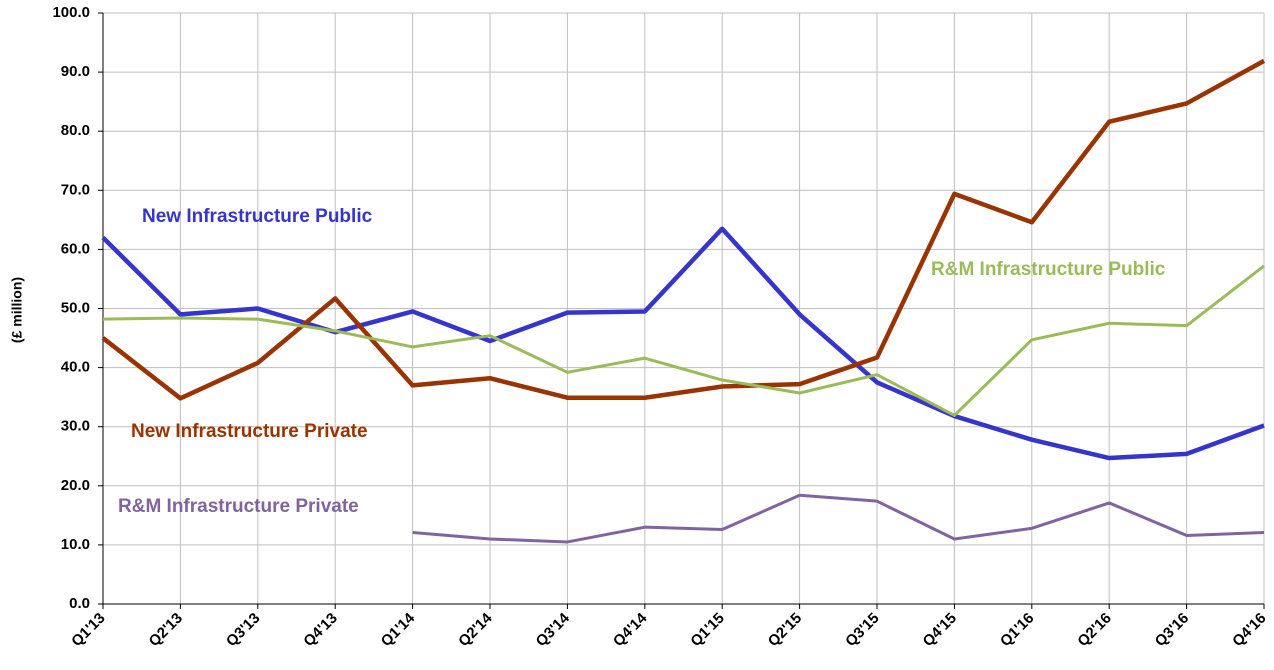  Describe the element at coordinates (75, 71) in the screenshot. I see `y-tick-label: 90.0` at that location.